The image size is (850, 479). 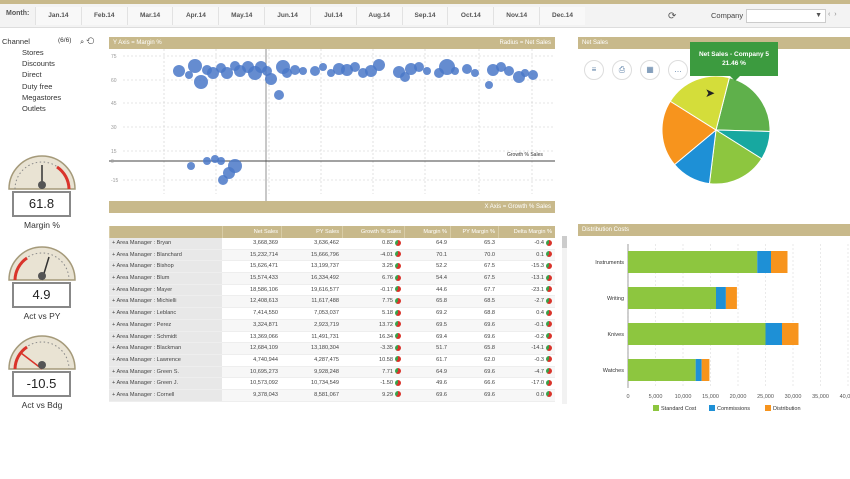 What do you see at coordinates (165, 395) in the screenshot?
I see `row-name: + Area Manager : Cornell` at bounding box center [165, 395].